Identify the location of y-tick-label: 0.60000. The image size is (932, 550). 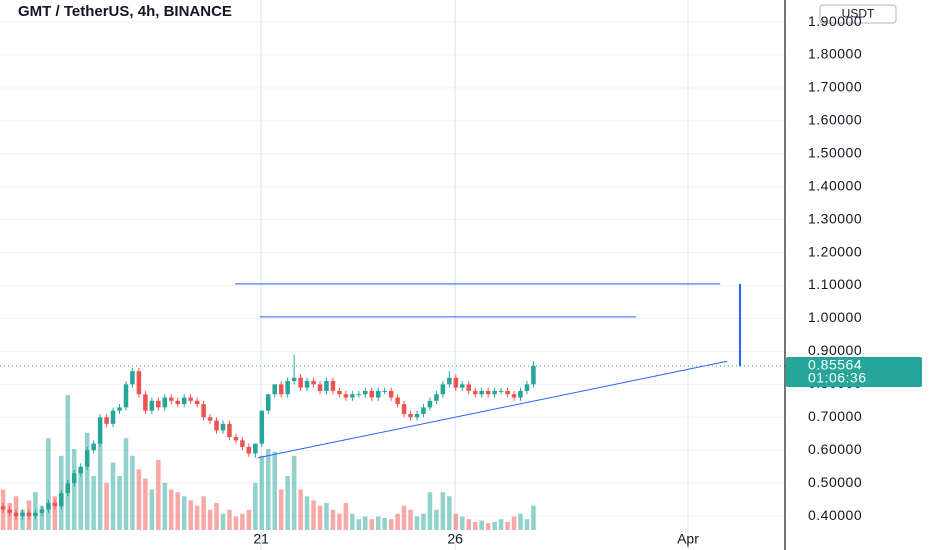
(835, 449).